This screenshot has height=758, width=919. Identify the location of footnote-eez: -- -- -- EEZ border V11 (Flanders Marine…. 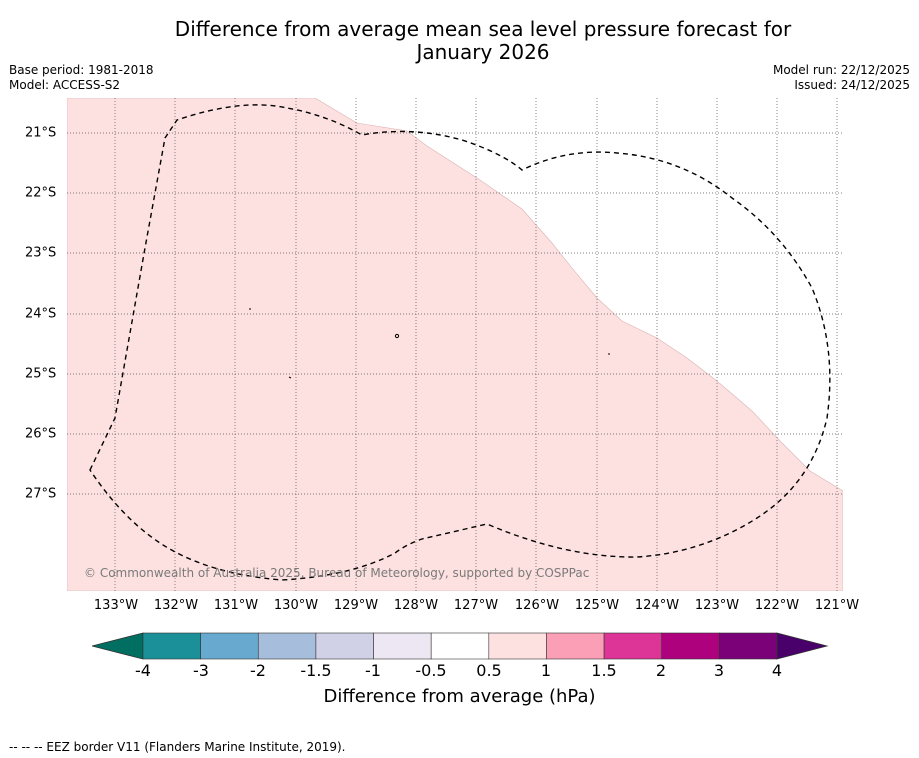
(177, 747).